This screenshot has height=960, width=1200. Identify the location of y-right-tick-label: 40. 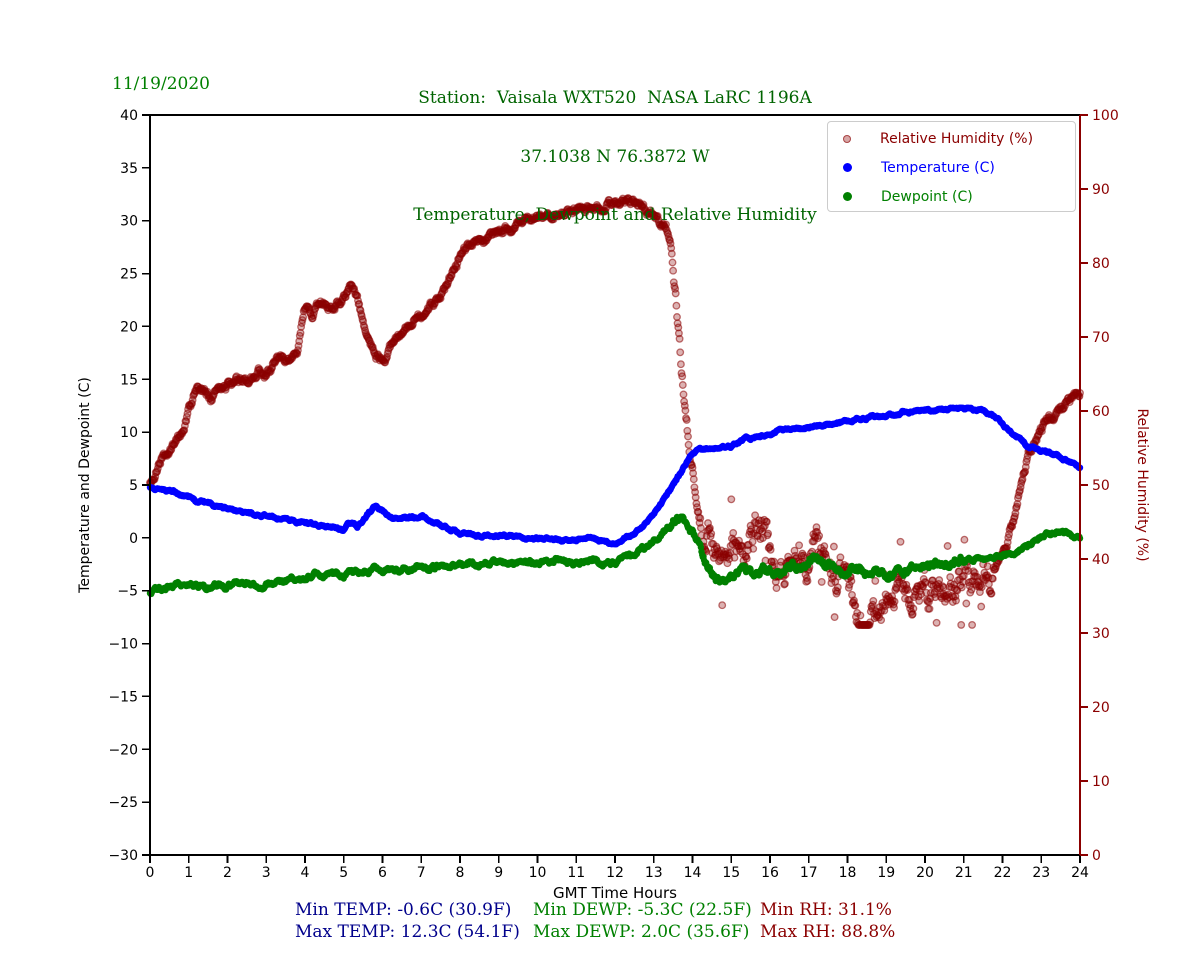
(1101, 560).